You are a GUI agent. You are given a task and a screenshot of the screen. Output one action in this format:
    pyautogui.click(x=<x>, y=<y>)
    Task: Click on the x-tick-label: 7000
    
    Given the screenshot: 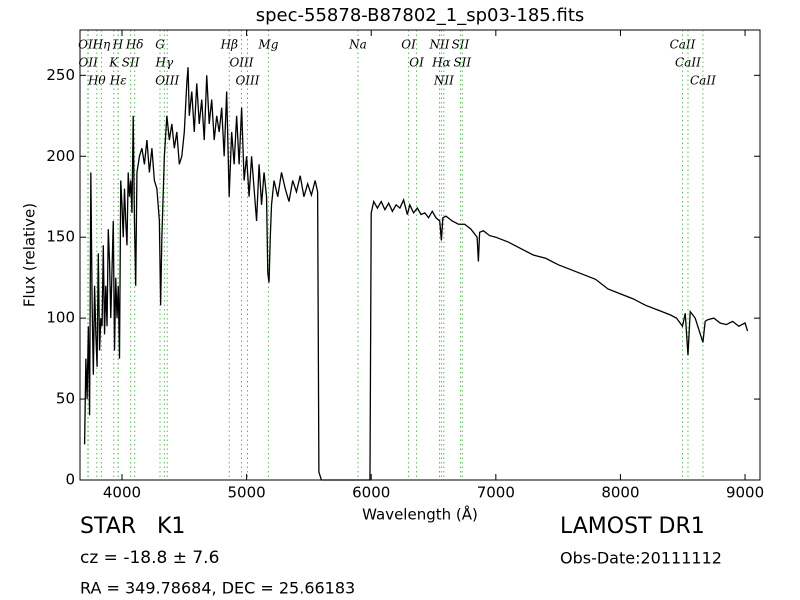 What is the action you would take?
    pyautogui.click(x=496, y=493)
    